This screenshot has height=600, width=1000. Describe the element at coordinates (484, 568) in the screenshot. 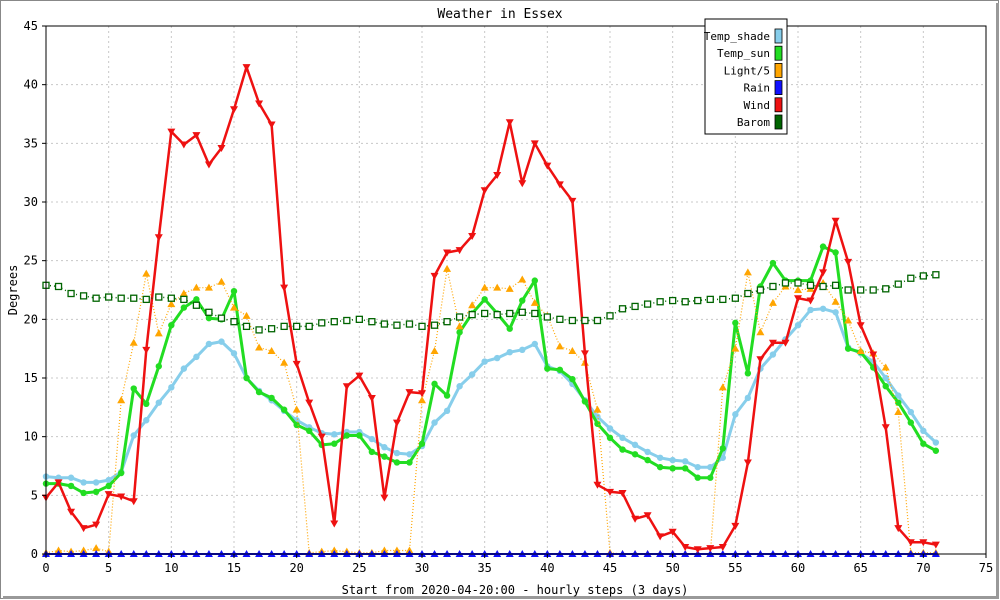

I see `x-tick-label: 35` at that location.